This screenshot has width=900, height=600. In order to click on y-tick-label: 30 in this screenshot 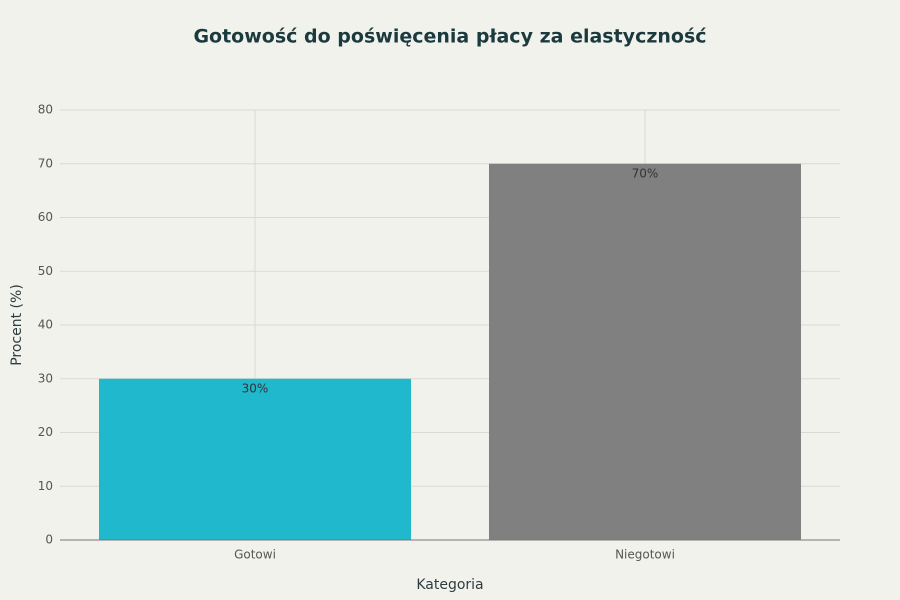, I will do `click(45, 378)`.